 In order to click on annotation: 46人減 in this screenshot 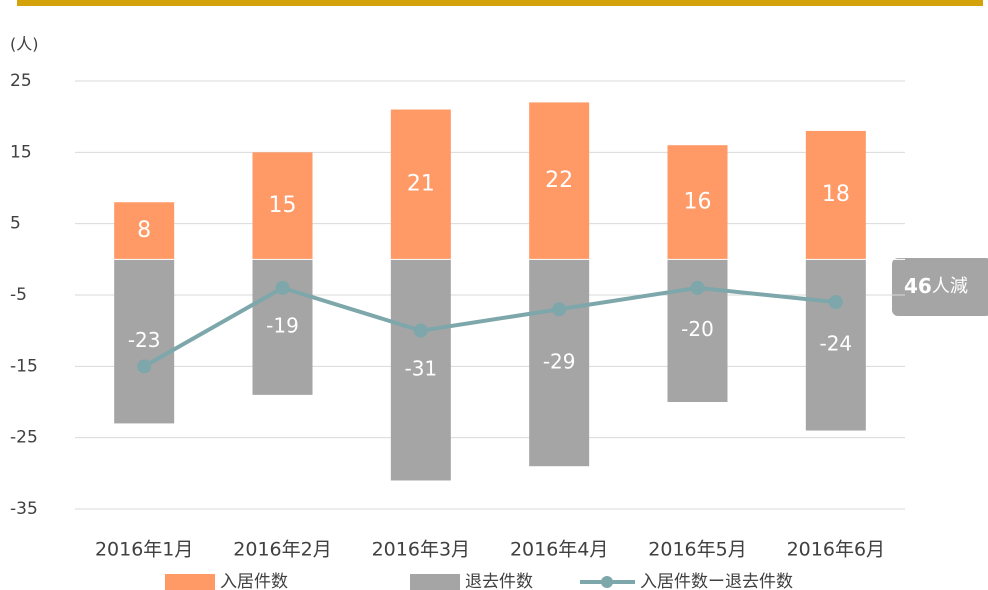, I will do `click(940, 287)`.